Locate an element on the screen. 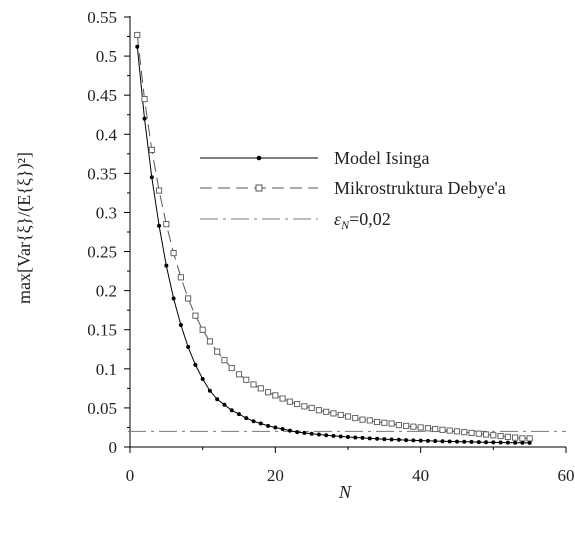 This screenshot has width=575, height=535. x-axis: 0 20 40 60 is located at coordinates (350, 465).